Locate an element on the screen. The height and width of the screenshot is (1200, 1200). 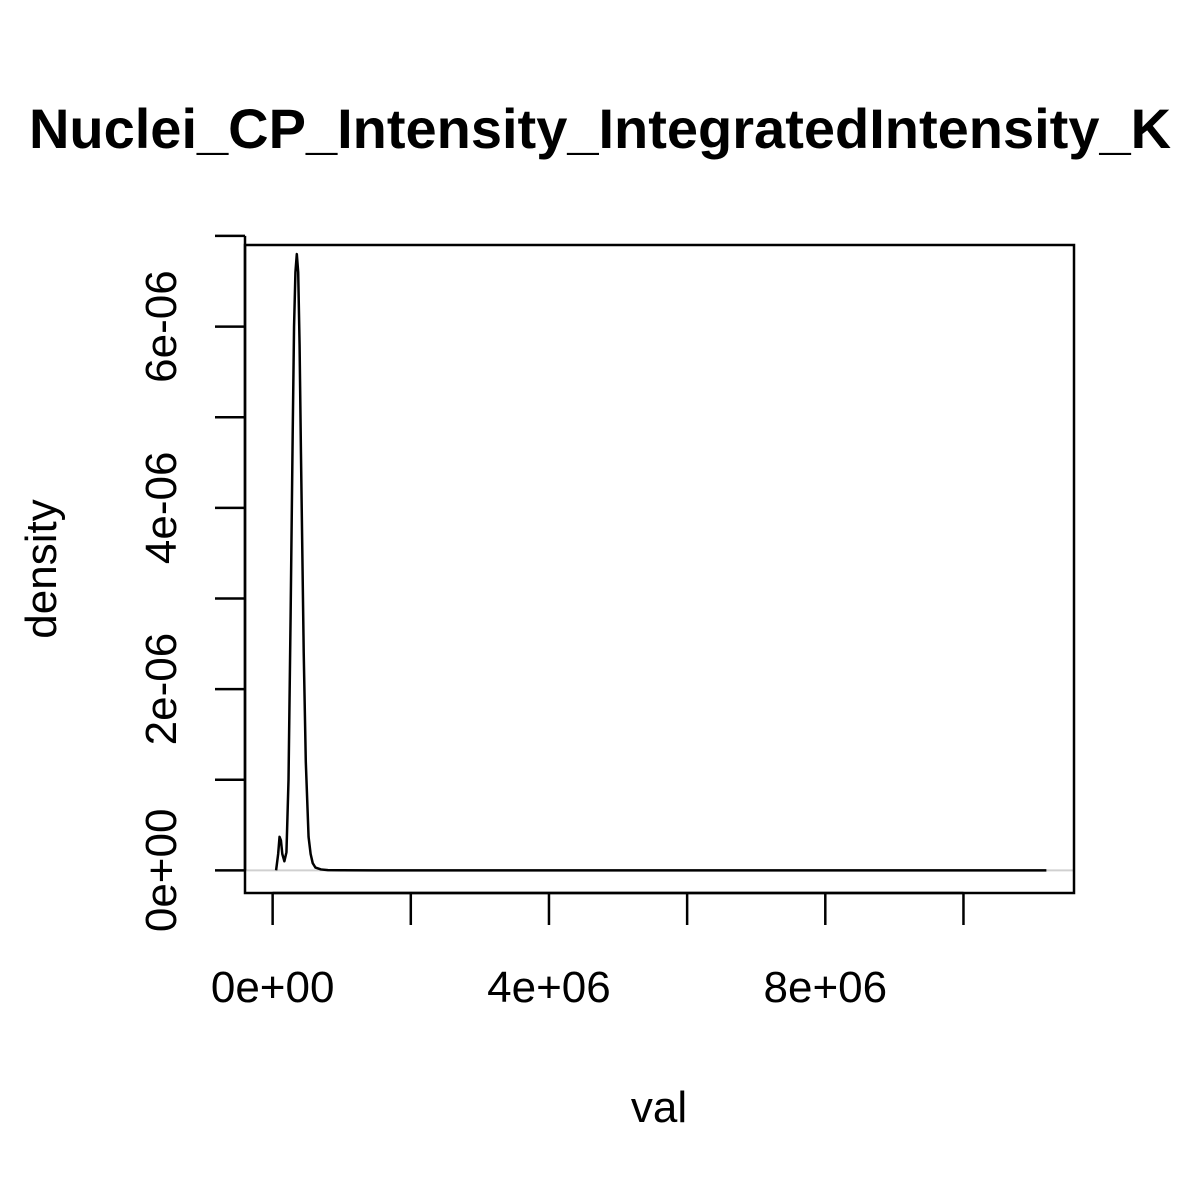
y-tick-label: 0e+00 is located at coordinates (161, 871).